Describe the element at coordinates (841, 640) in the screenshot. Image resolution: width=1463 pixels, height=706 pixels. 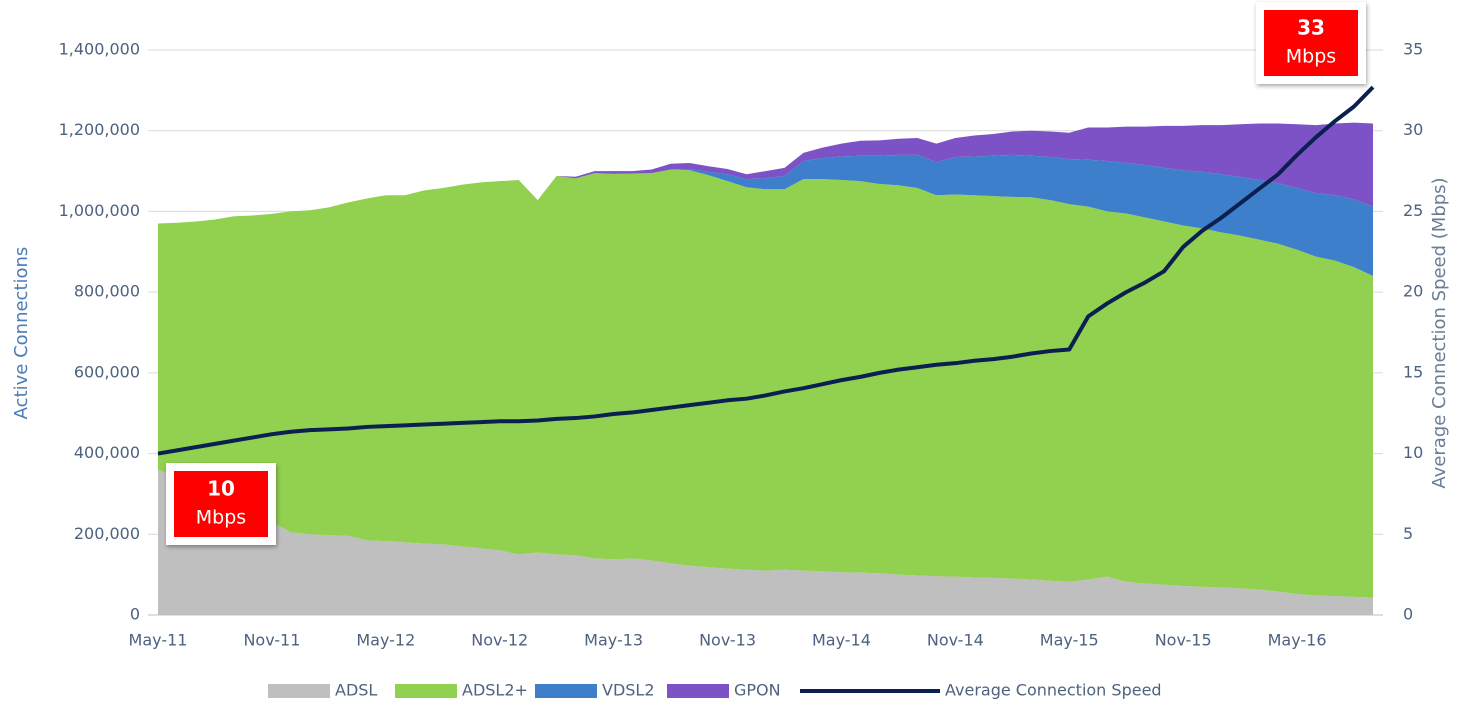
I see `x-tick-label: May-14` at that location.